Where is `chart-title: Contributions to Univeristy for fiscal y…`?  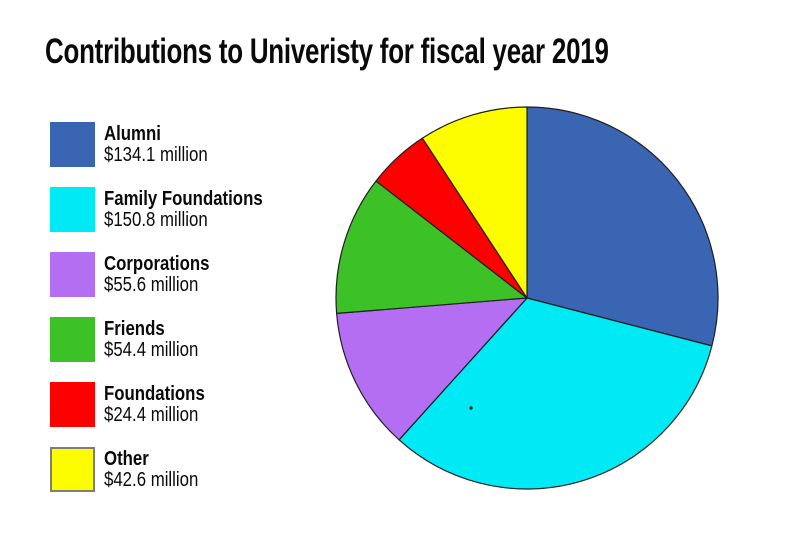 chart-title: Contributions to Univeristy for fiscal y… is located at coordinates (327, 51).